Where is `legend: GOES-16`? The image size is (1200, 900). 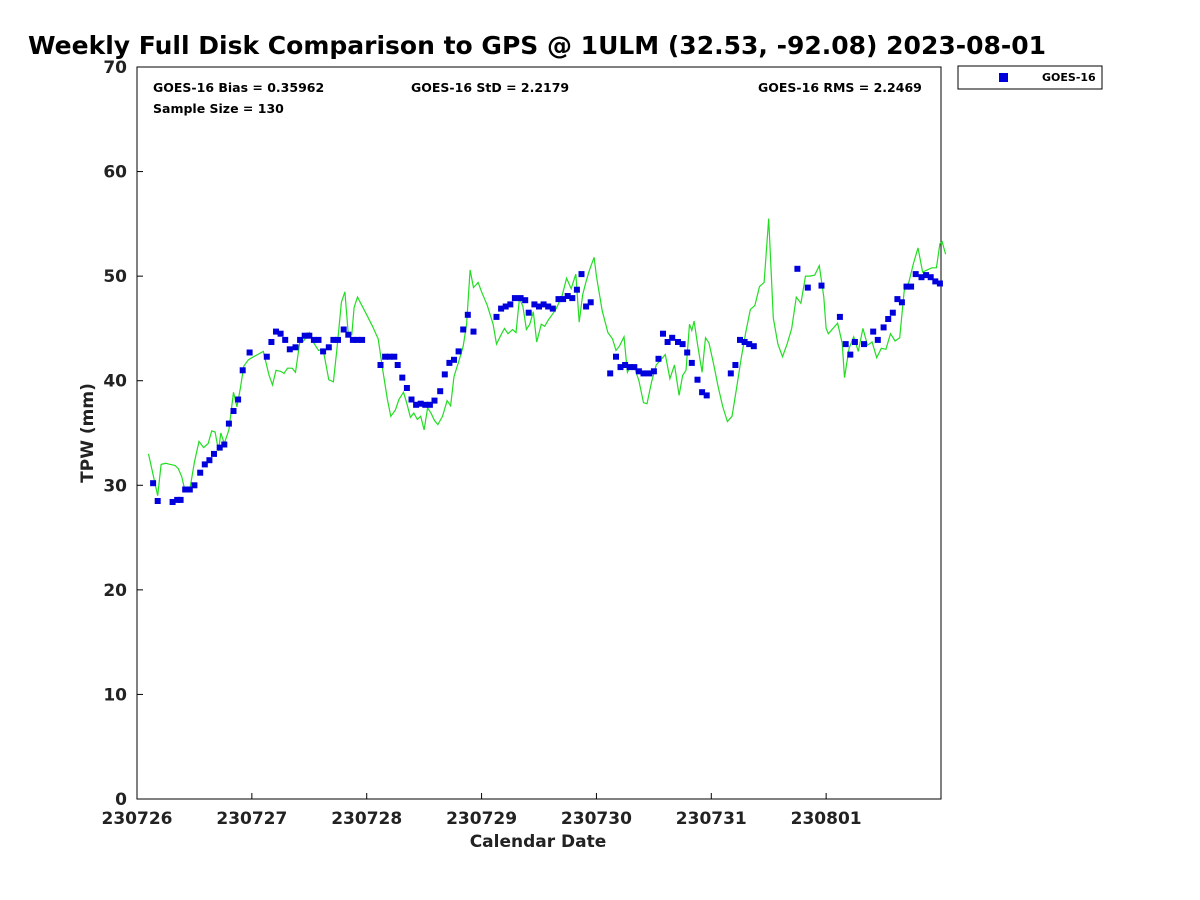
legend: GOES-16 is located at coordinates (1030, 77).